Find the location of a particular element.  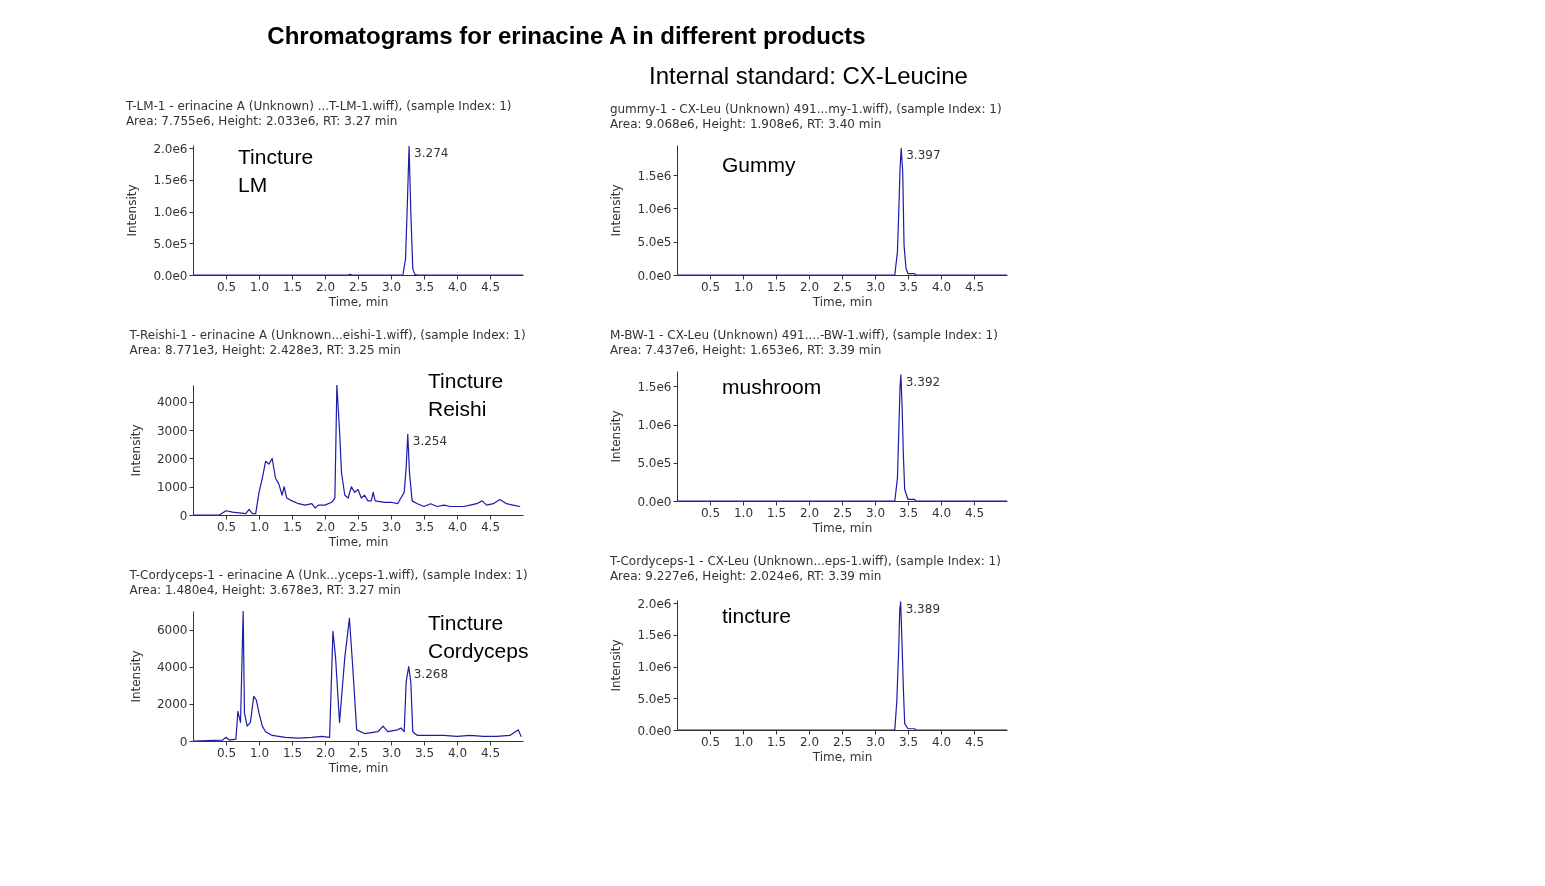

y-tick-label: 3000 is located at coordinates (172, 430).